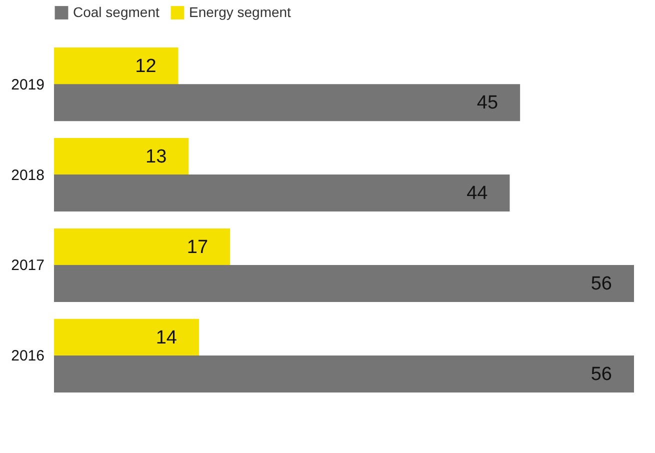 The height and width of the screenshot is (453, 655). What do you see at coordinates (27, 265) in the screenshot?
I see `y-tick-label: 2017` at bounding box center [27, 265].